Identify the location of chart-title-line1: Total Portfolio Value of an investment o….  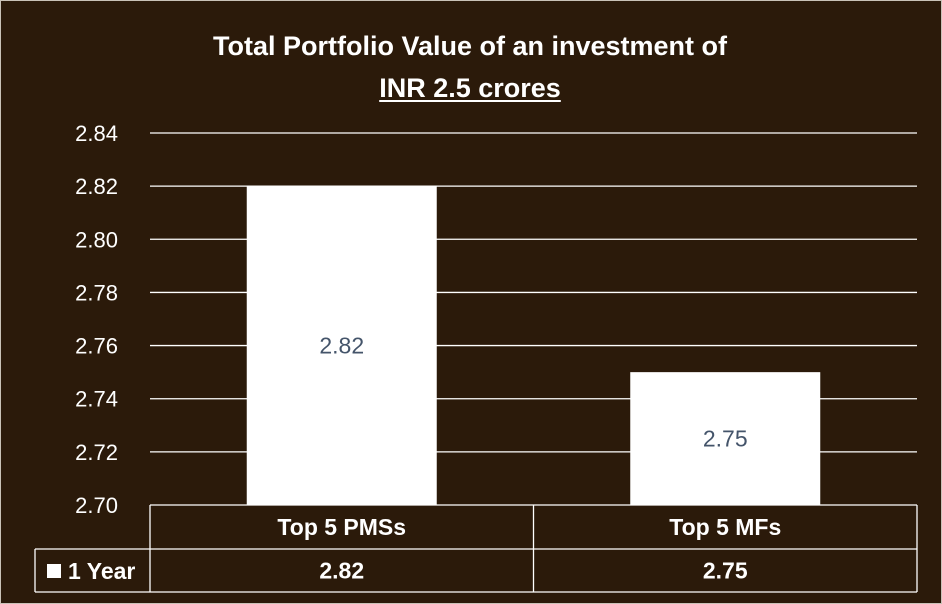
(470, 46).